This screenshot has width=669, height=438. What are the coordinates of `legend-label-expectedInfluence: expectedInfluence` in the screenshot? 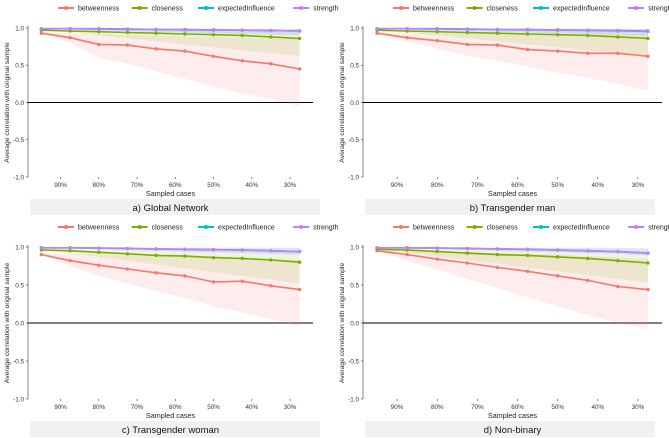 It's located at (246, 9).